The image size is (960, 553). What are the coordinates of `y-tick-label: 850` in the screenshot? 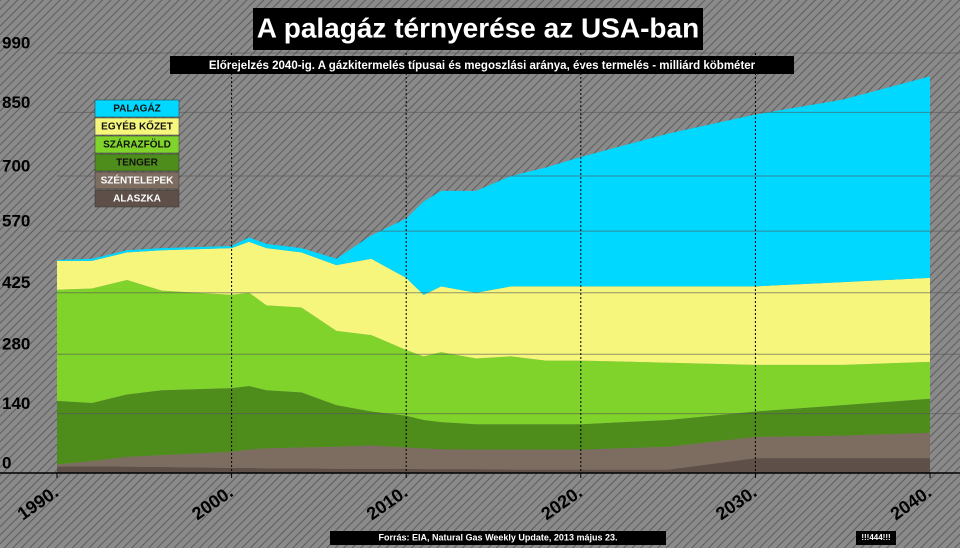 It's located at (16, 102).